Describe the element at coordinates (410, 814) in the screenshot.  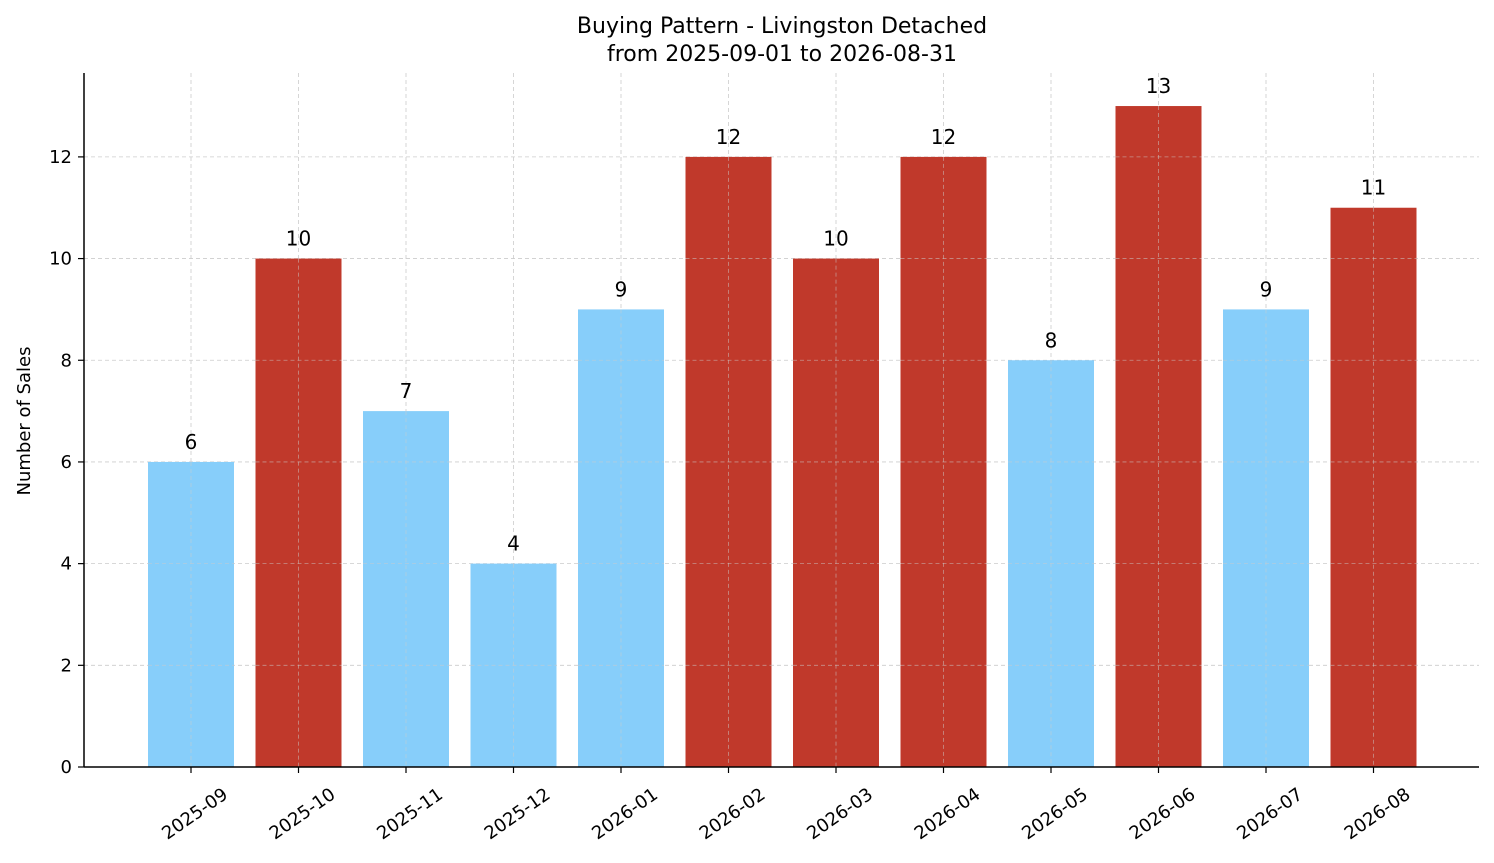
I see `x-tick-label: 2025-11` at that location.